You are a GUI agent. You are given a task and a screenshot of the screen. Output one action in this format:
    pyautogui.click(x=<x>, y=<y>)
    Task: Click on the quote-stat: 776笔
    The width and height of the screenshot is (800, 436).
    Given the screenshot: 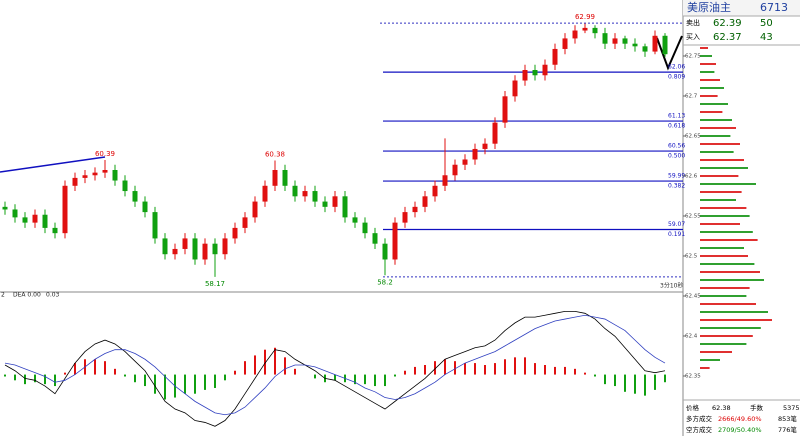 What is the action you would take?
    pyautogui.click(x=787, y=429)
    